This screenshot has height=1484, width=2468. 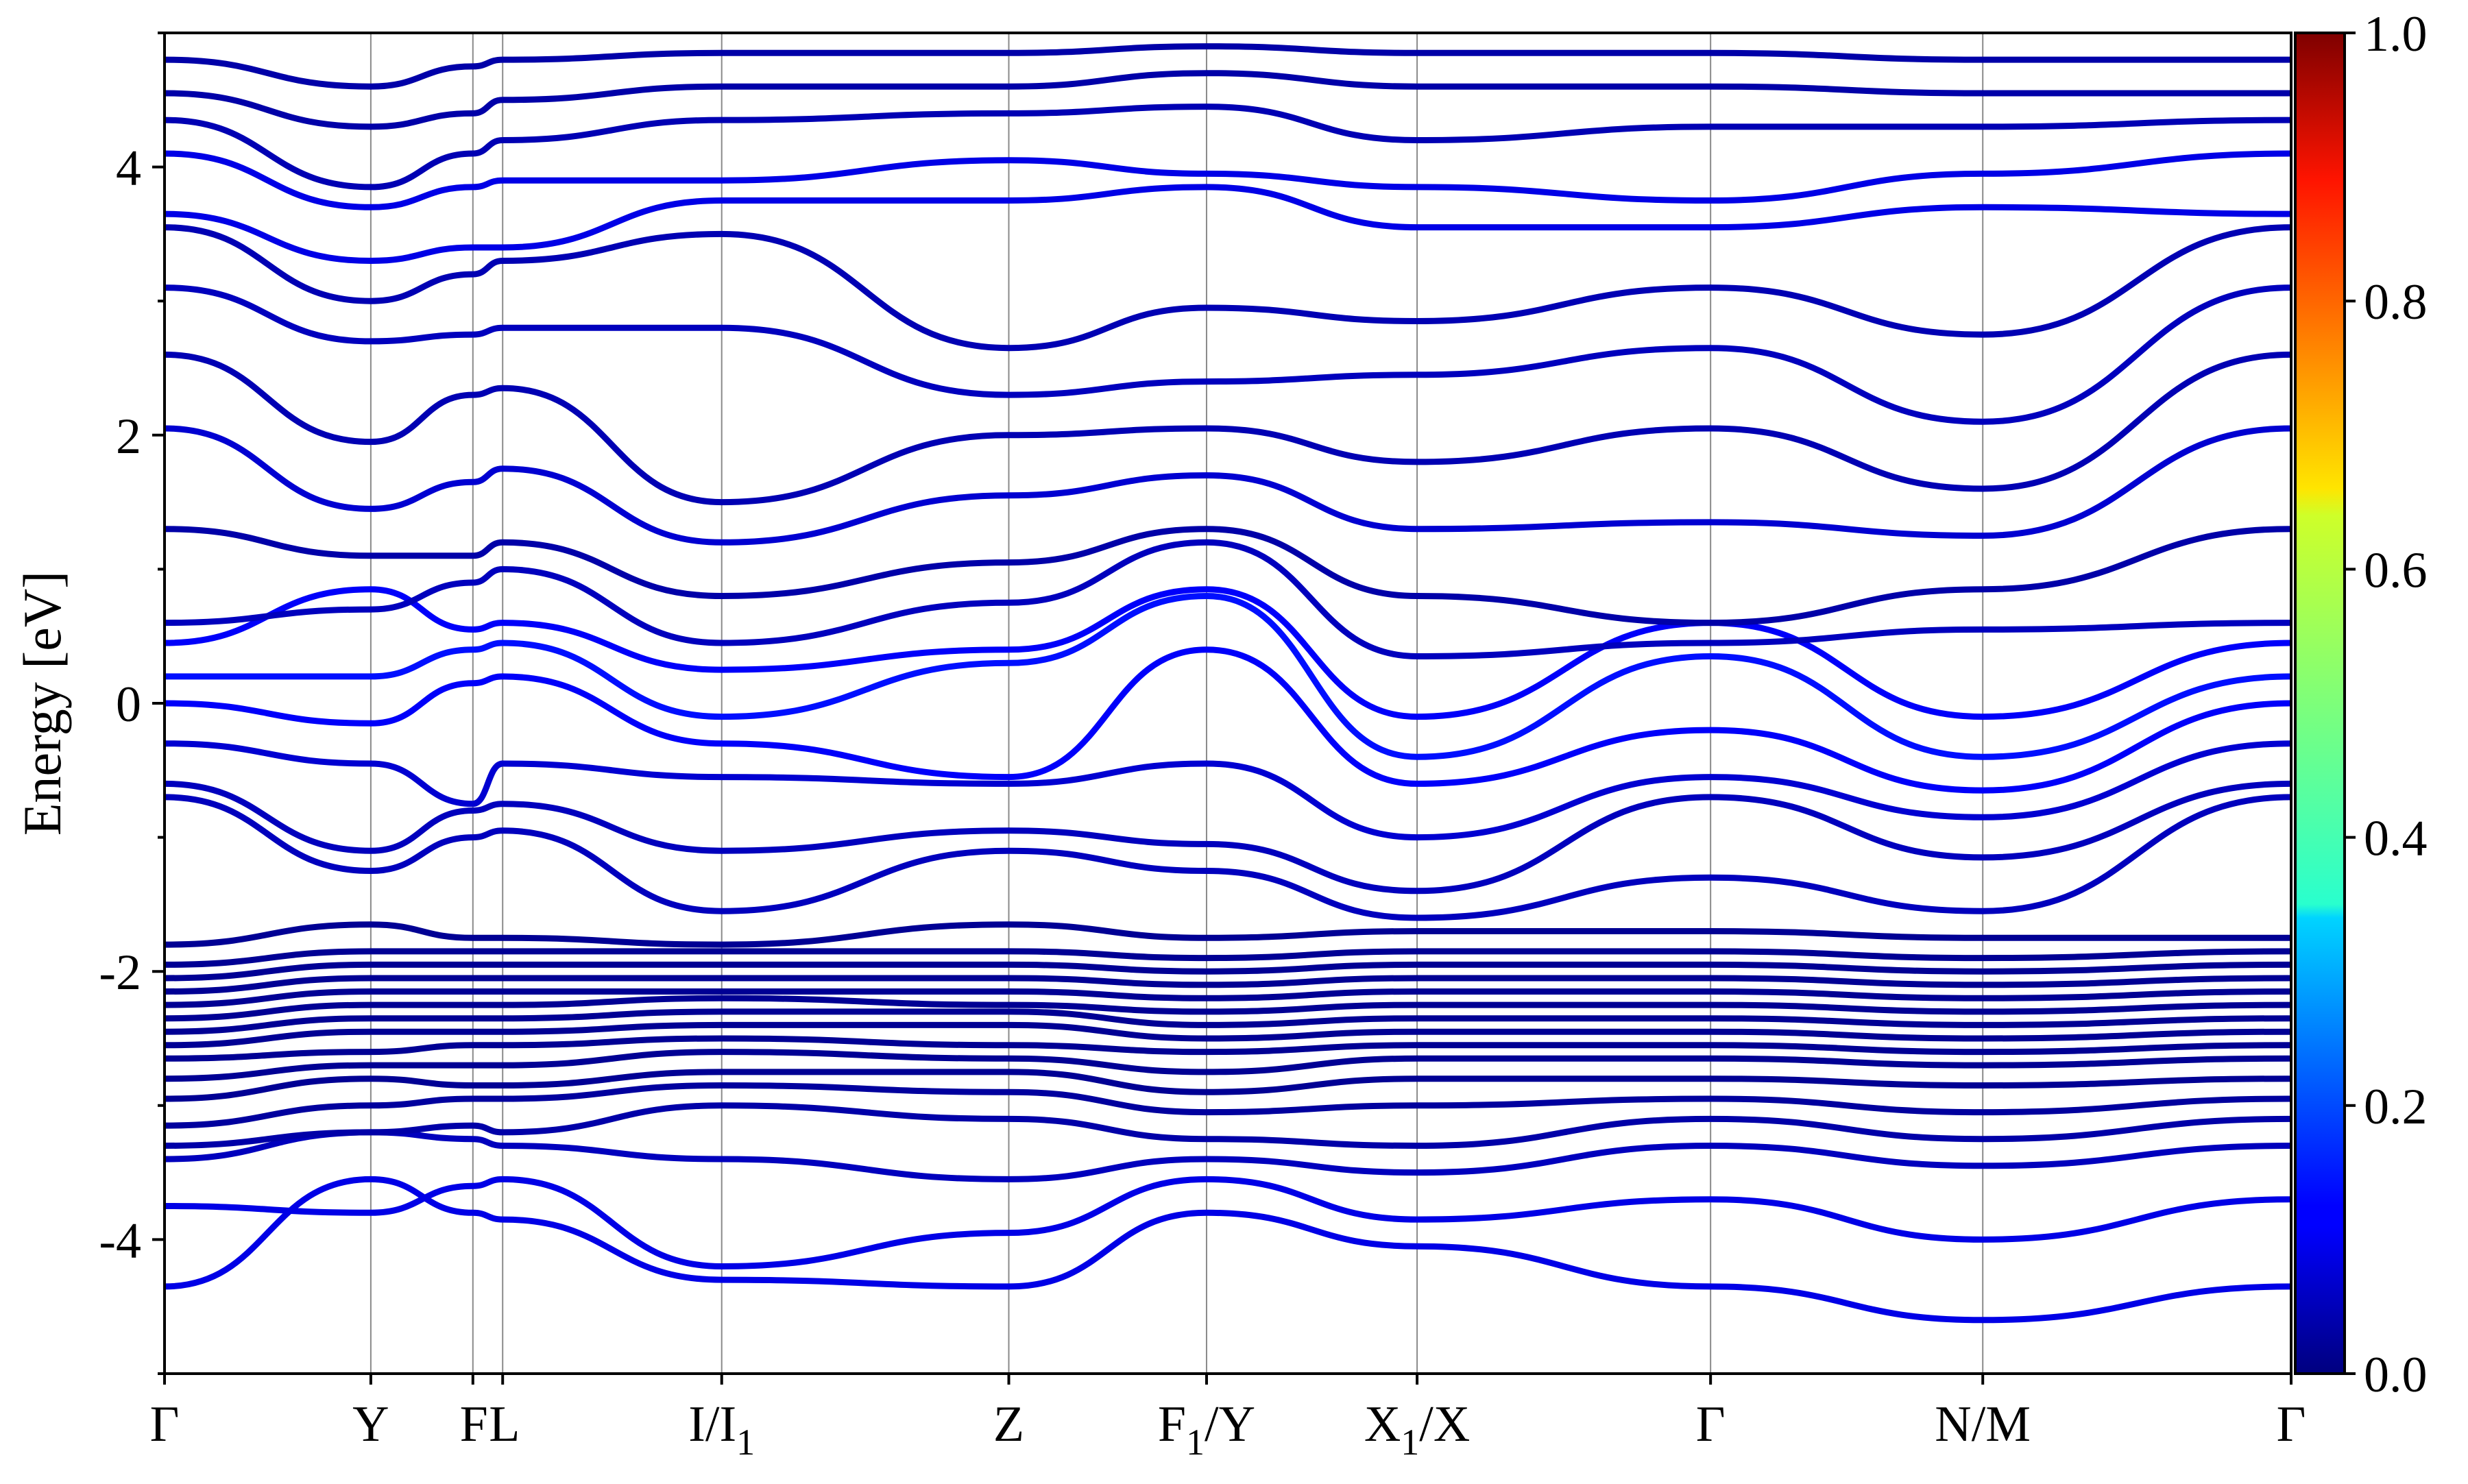 I want to click on x-tick-label-7: X1/X, so click(x=1417, y=1429).